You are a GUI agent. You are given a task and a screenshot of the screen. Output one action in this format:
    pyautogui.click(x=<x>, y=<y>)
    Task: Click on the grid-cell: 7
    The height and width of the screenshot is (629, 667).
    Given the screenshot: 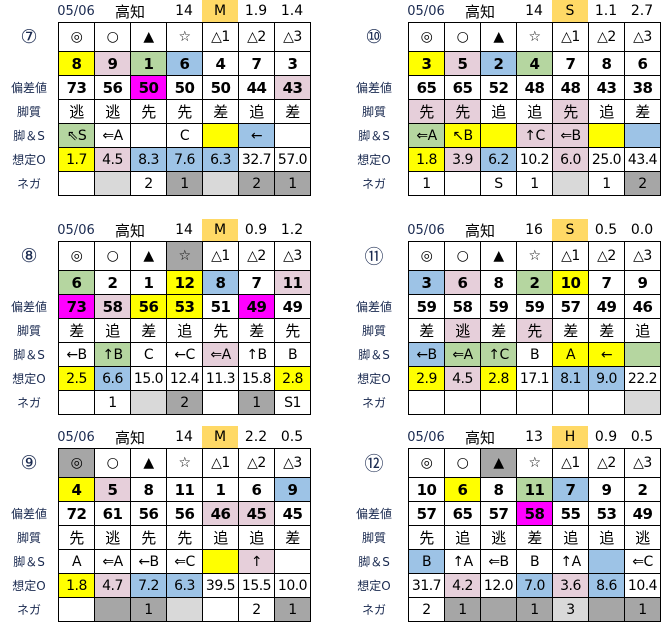 What is the action you would take?
    pyautogui.click(x=256, y=63)
    